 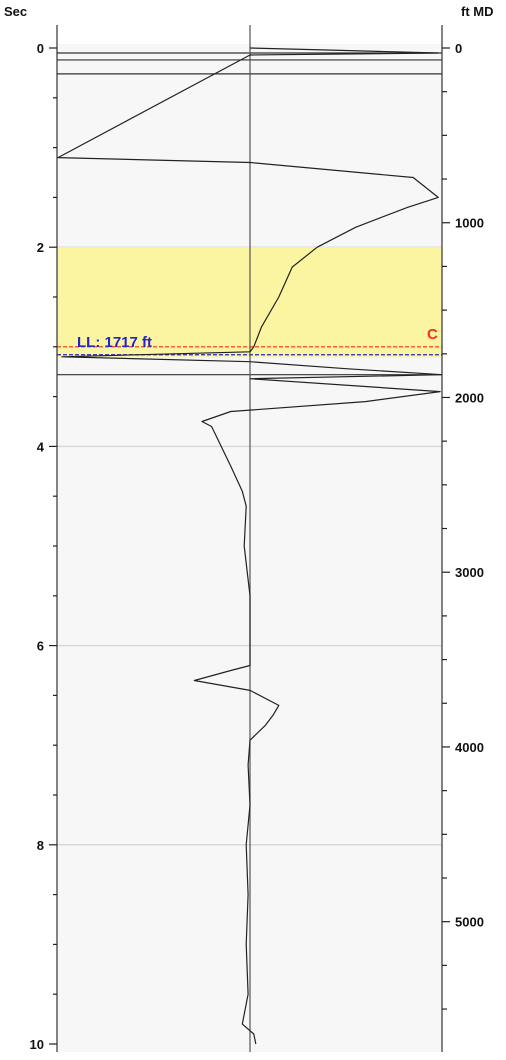 What do you see at coordinates (477, 11) in the screenshot?
I see `right-axis-label: ft MD` at bounding box center [477, 11].